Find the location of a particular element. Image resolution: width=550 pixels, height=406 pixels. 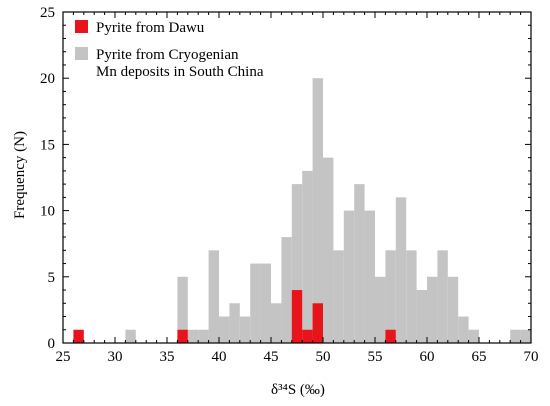

dawu-bars is located at coordinates (234, 316).